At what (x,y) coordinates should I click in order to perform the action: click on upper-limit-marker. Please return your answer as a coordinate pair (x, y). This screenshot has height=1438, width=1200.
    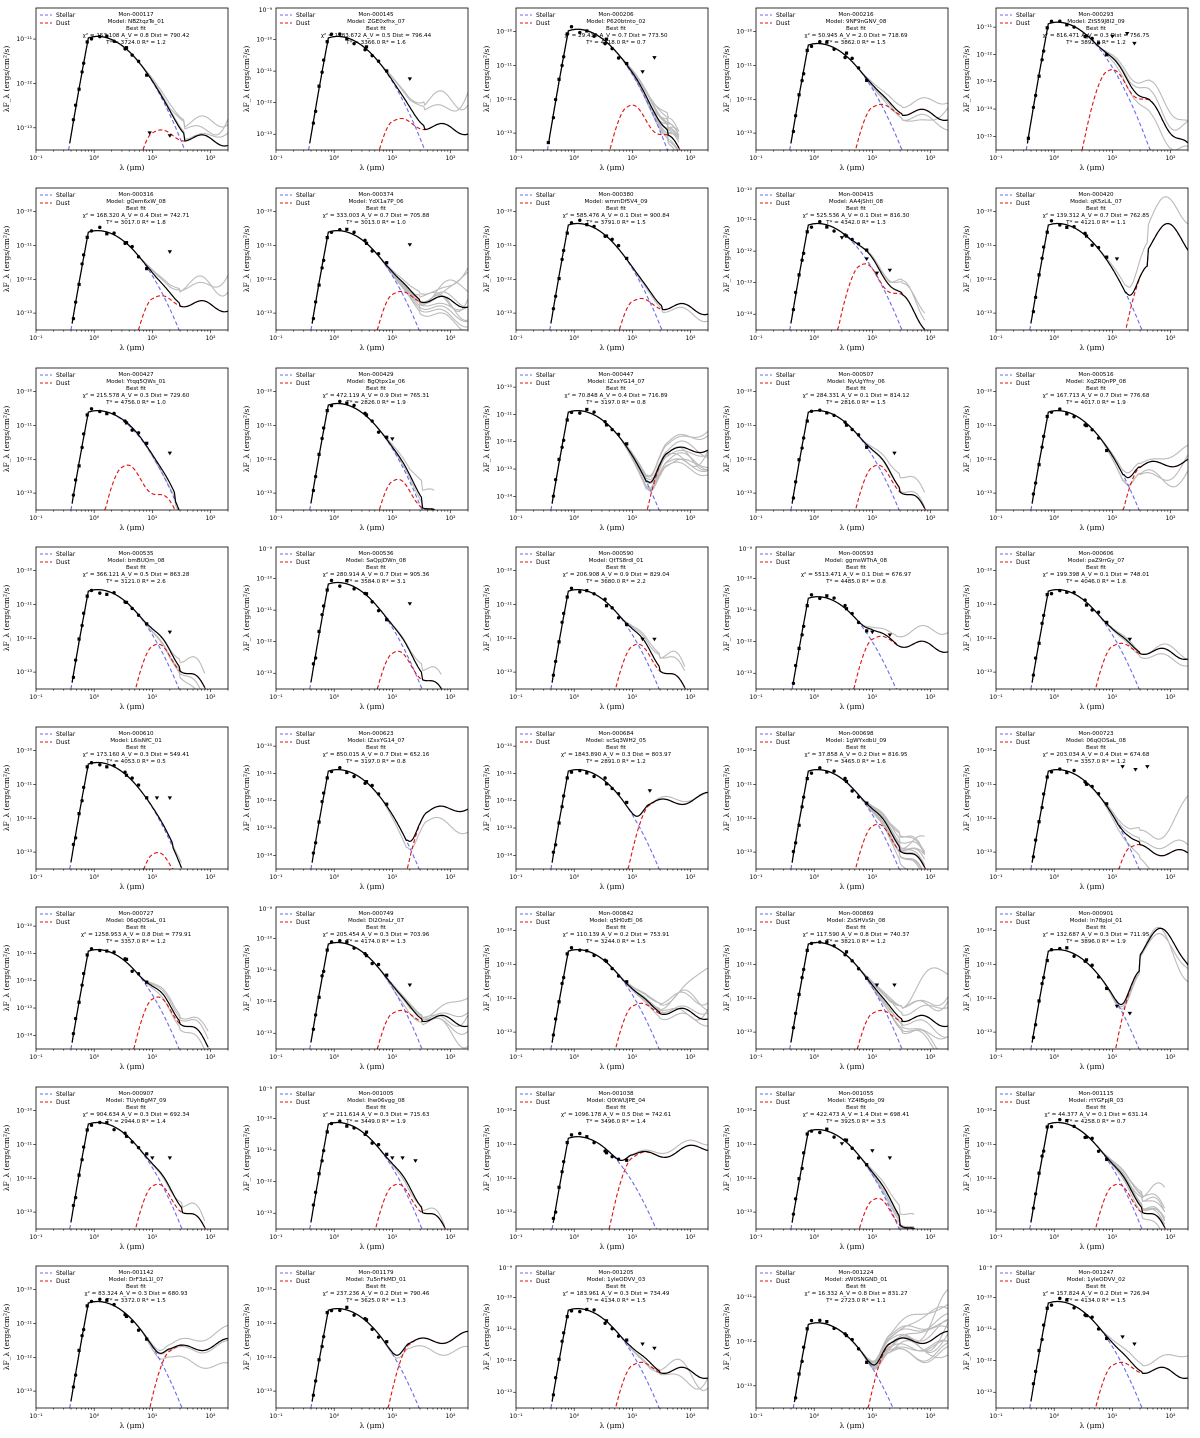
    Looking at the image, I should click on (410, 244).